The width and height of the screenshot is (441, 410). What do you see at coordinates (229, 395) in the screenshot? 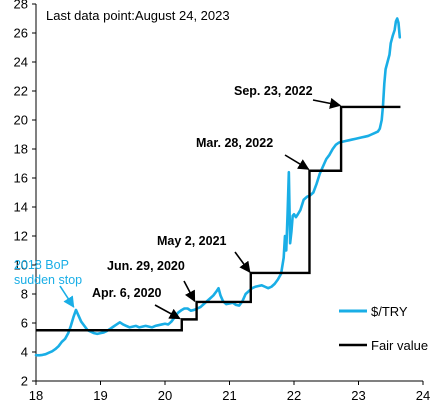
I see `x-tick-label: 21` at bounding box center [229, 395].